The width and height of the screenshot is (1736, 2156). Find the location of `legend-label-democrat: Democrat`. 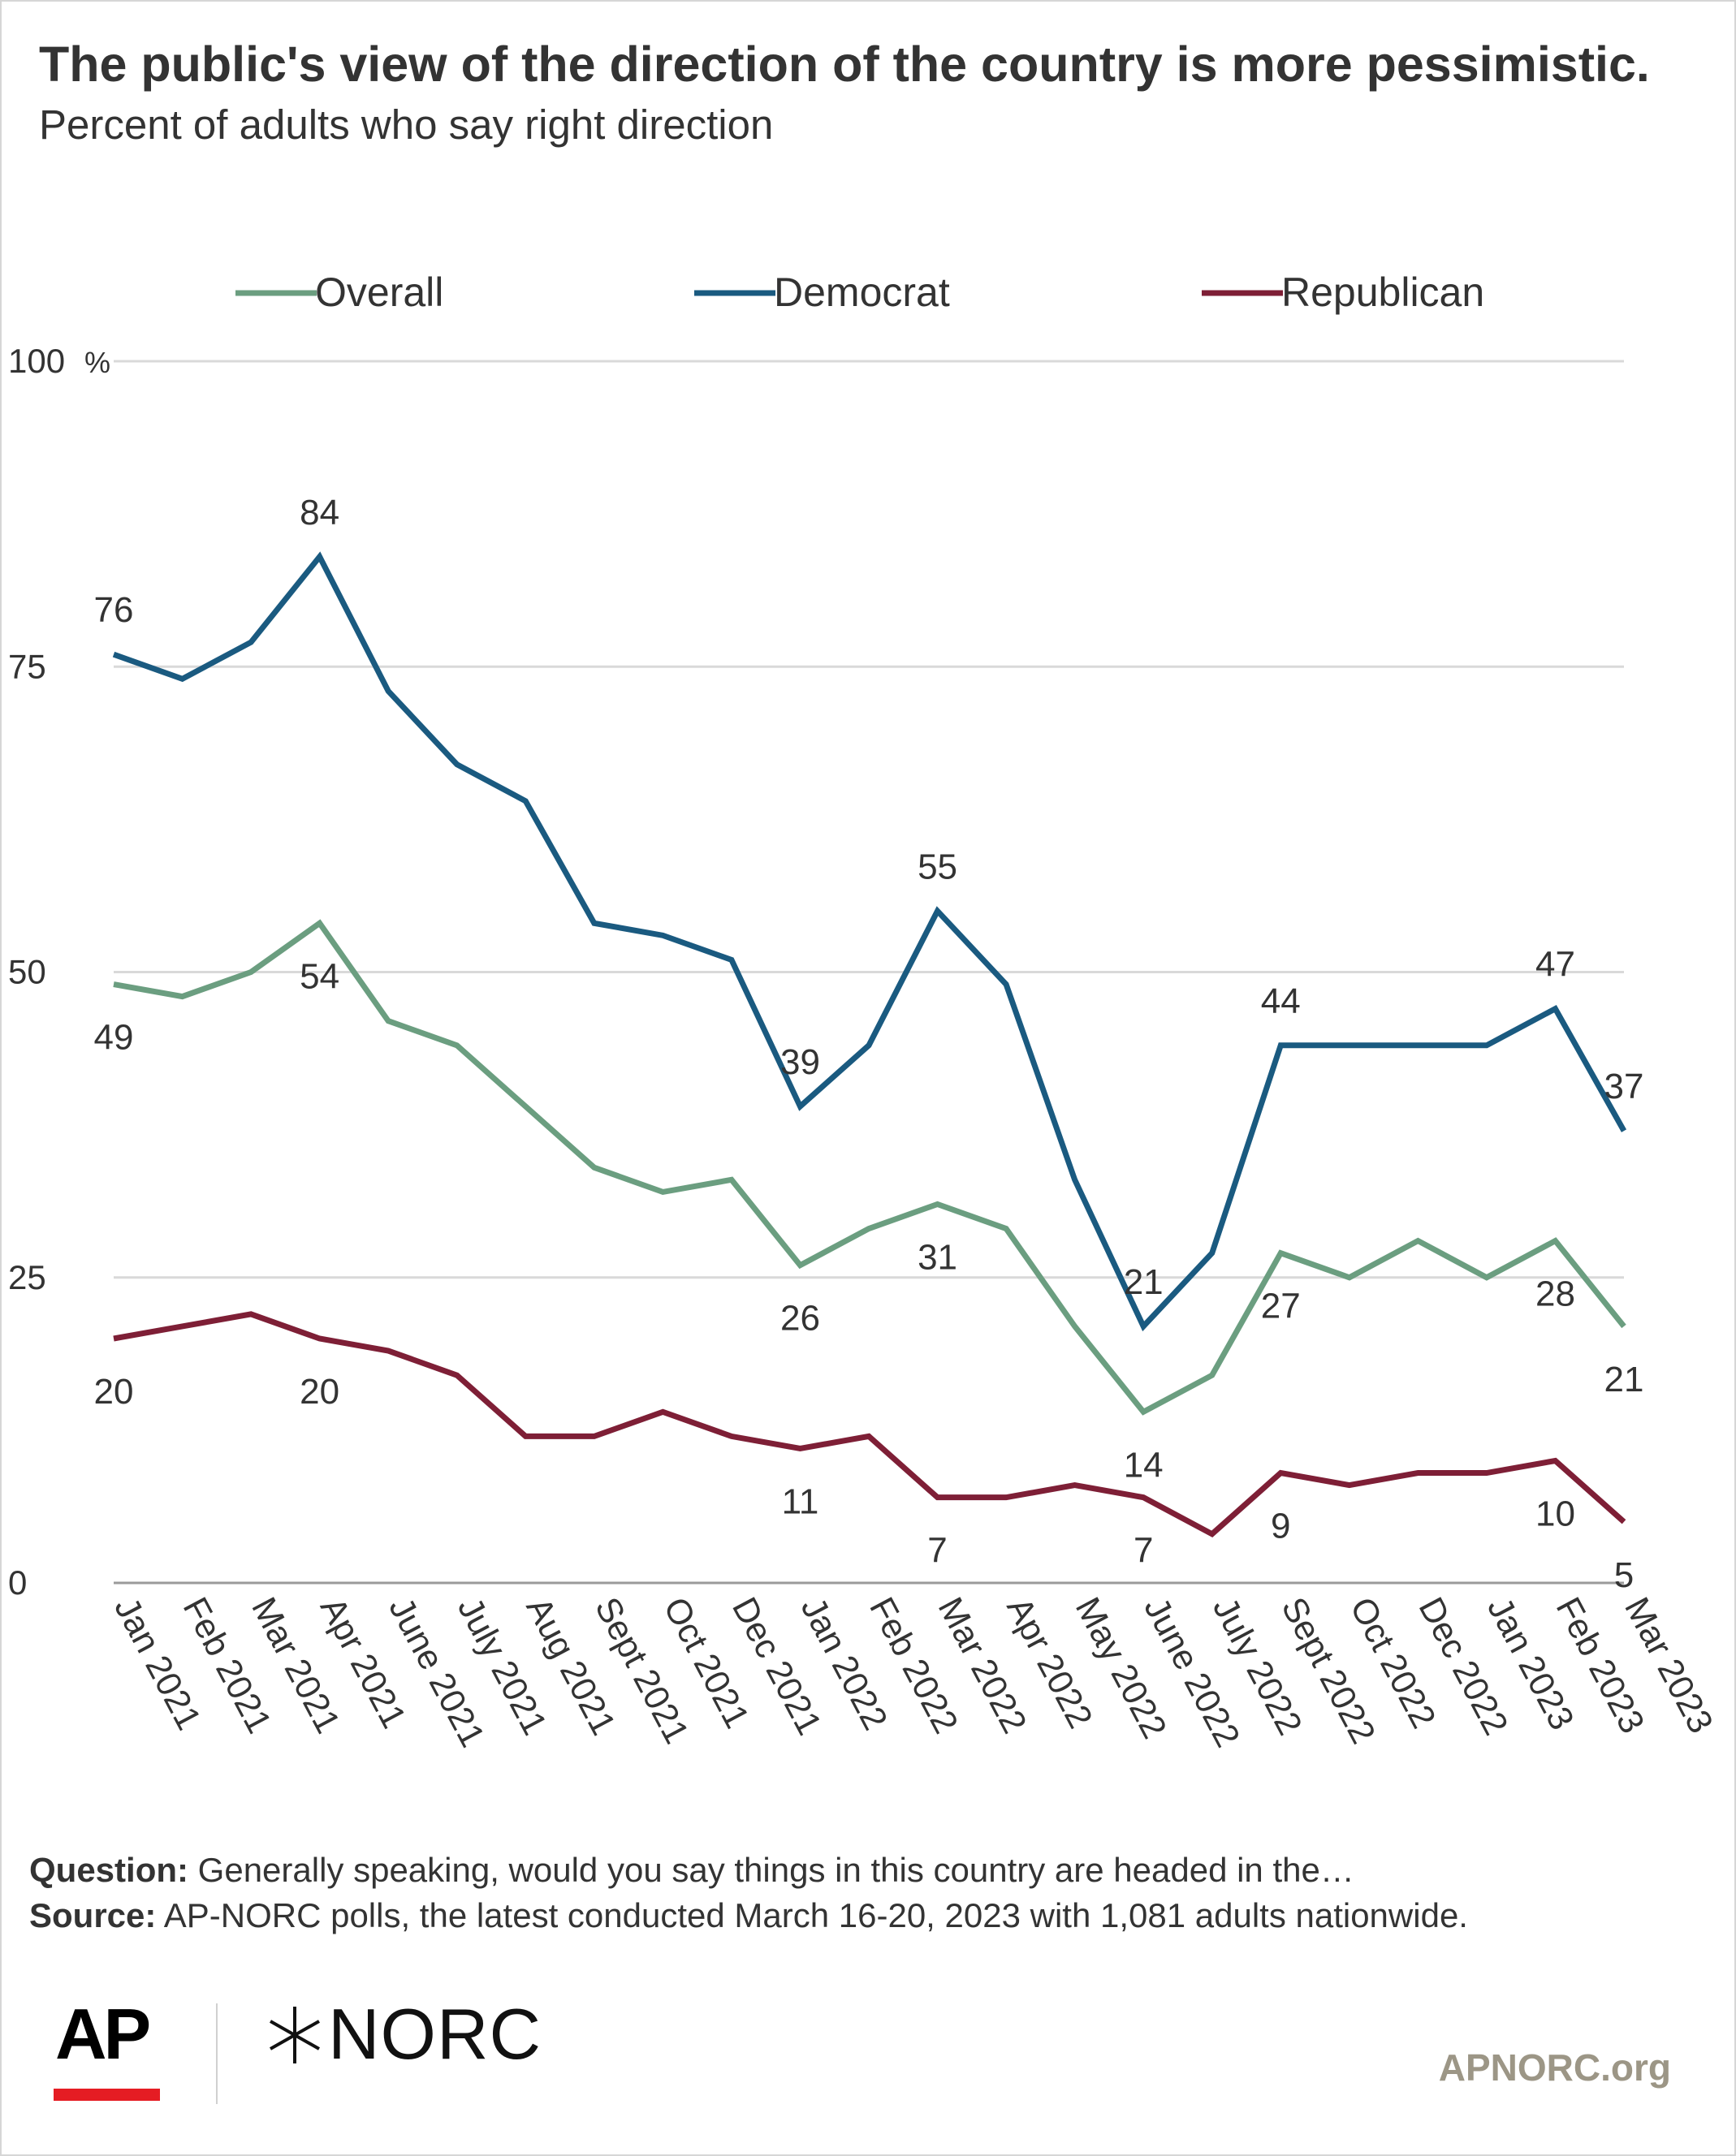

legend-label-democrat: Democrat is located at coordinates (862, 292).